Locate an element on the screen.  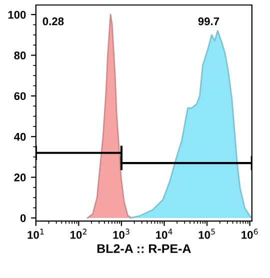
y-tick-label: 80 is located at coordinates (20, 56).